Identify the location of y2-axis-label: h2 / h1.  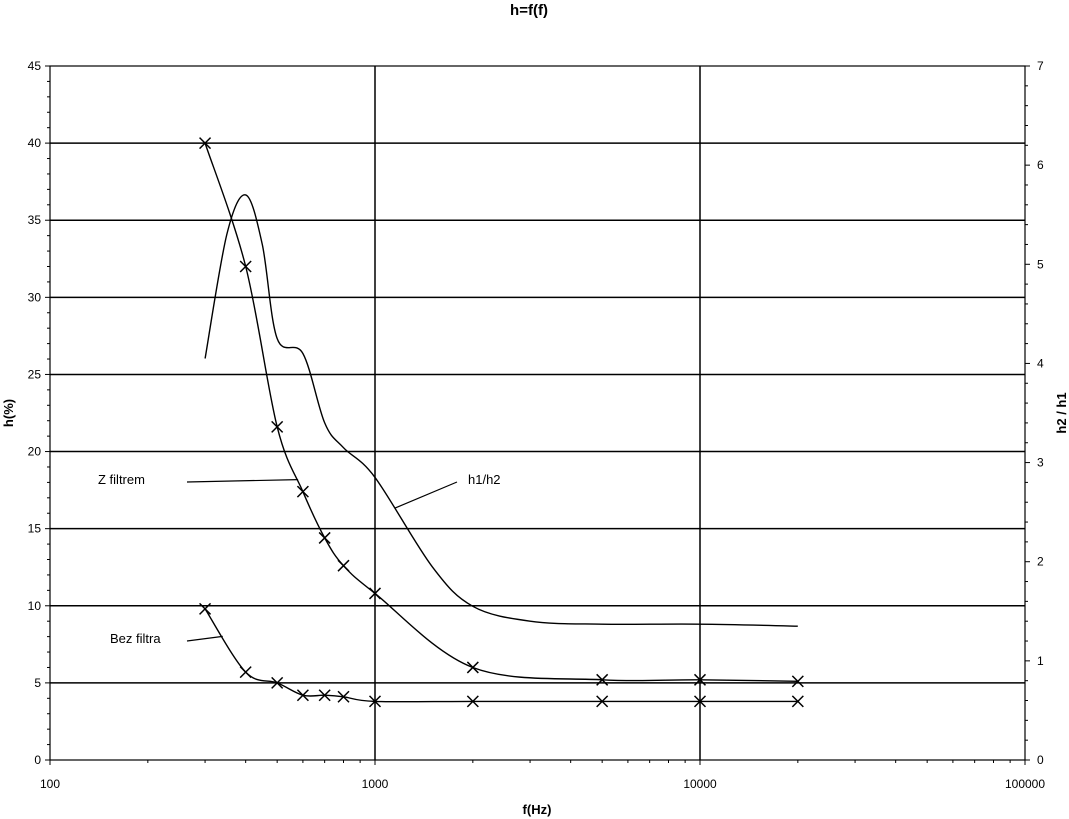
(1061, 412).